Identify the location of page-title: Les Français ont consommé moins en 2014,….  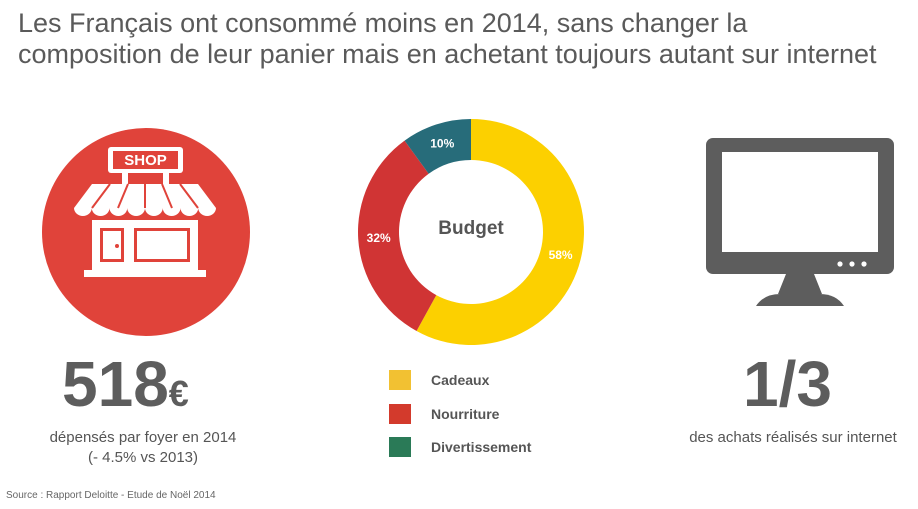
(447, 38).